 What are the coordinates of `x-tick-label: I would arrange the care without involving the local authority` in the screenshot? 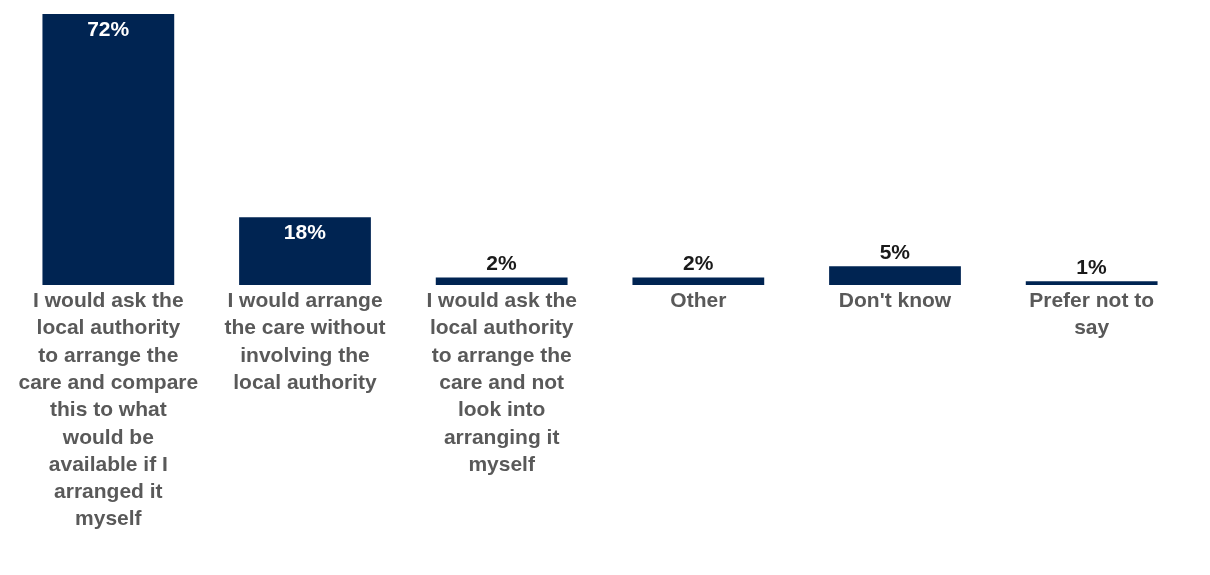 It's located at (305, 340).